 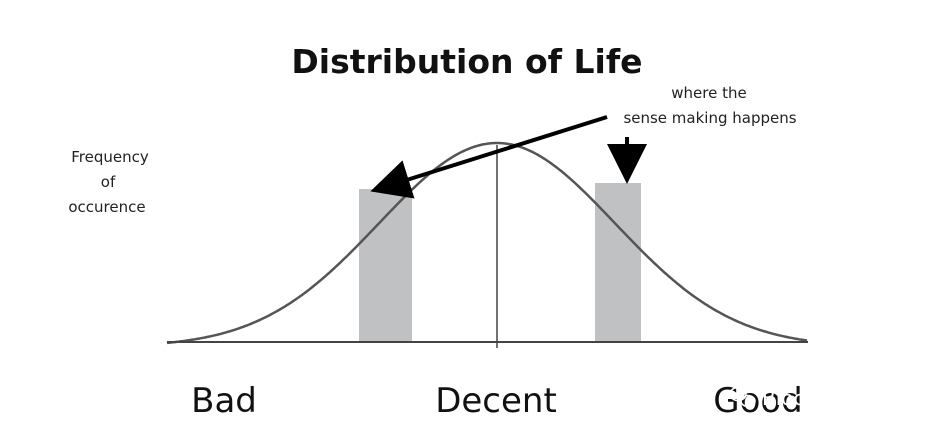 What do you see at coordinates (489, 157) in the screenshot?
I see `long-arrow` at bounding box center [489, 157].